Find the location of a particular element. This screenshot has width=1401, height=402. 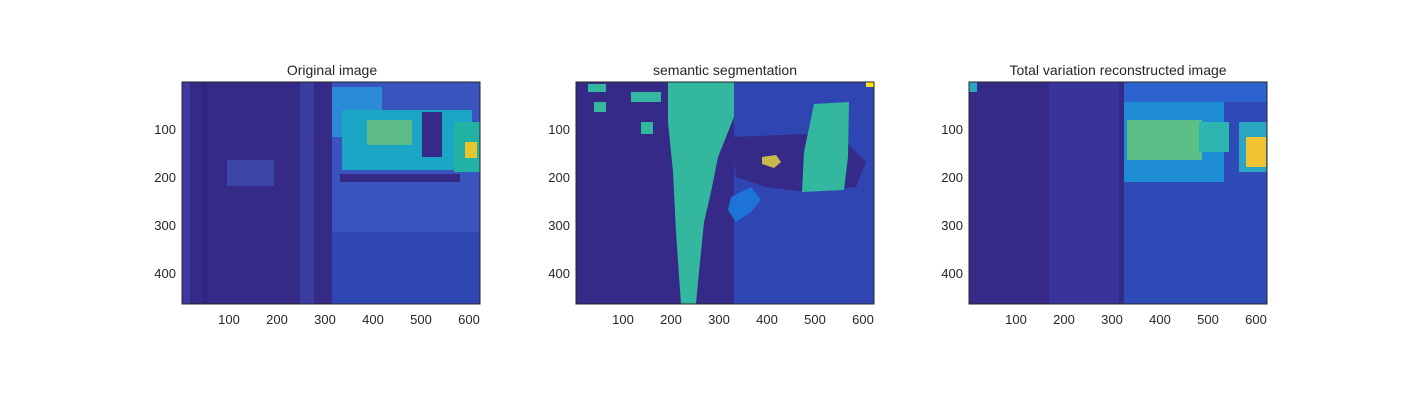

plot-title: Total variation reconstructed image is located at coordinates (1117, 70).